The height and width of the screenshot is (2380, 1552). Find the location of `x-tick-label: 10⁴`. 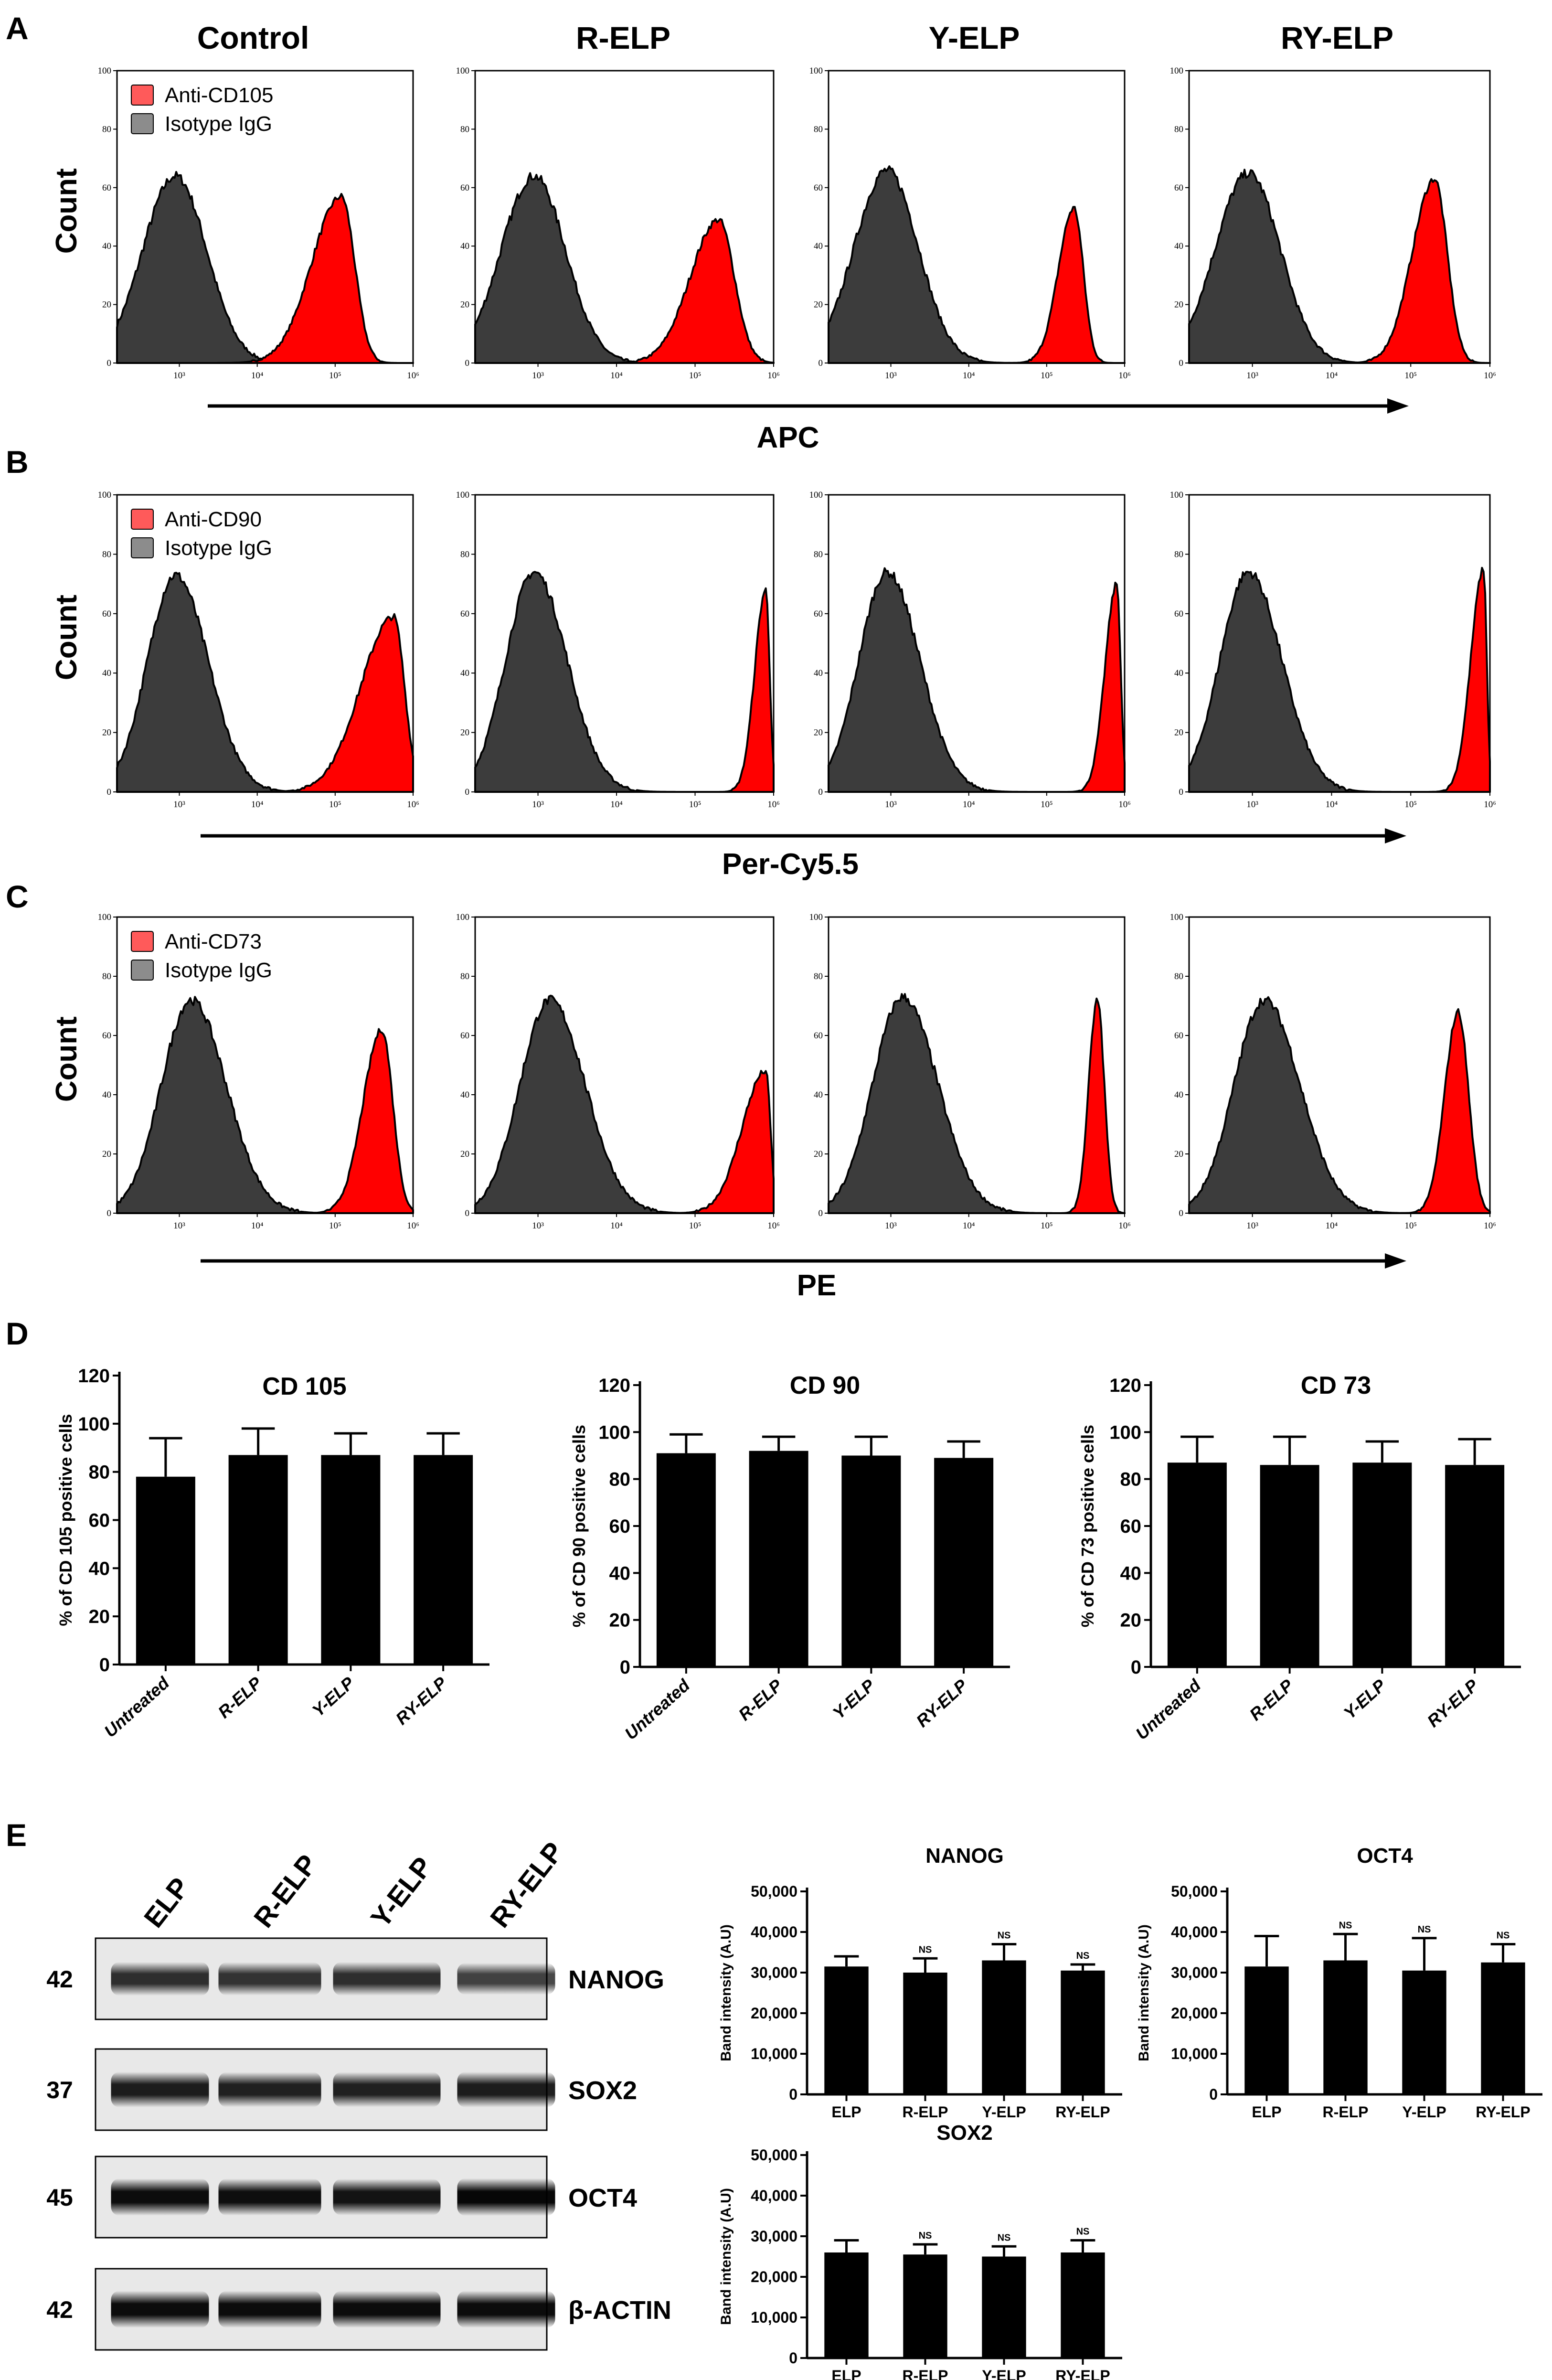

x-tick-label: 10⁴ is located at coordinates (616, 805).